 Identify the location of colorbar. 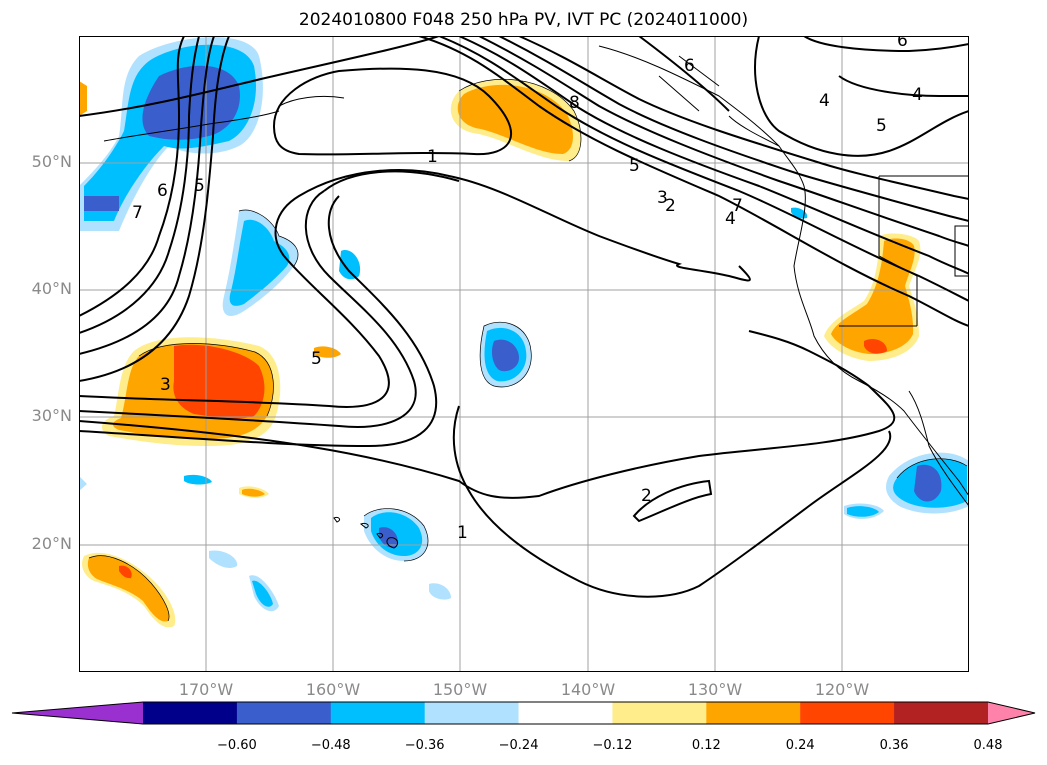
(523, 713).